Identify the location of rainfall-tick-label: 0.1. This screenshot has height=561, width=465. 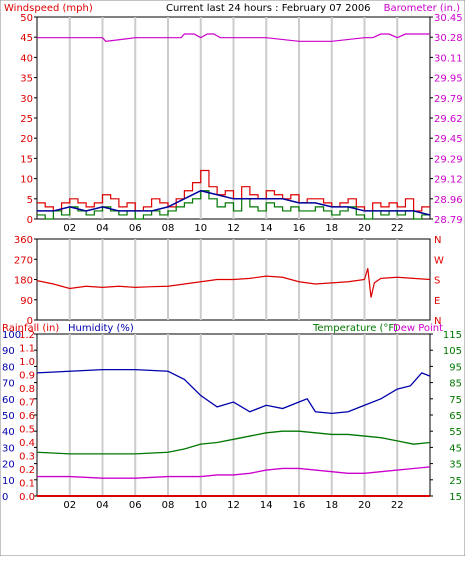
(27, 484).